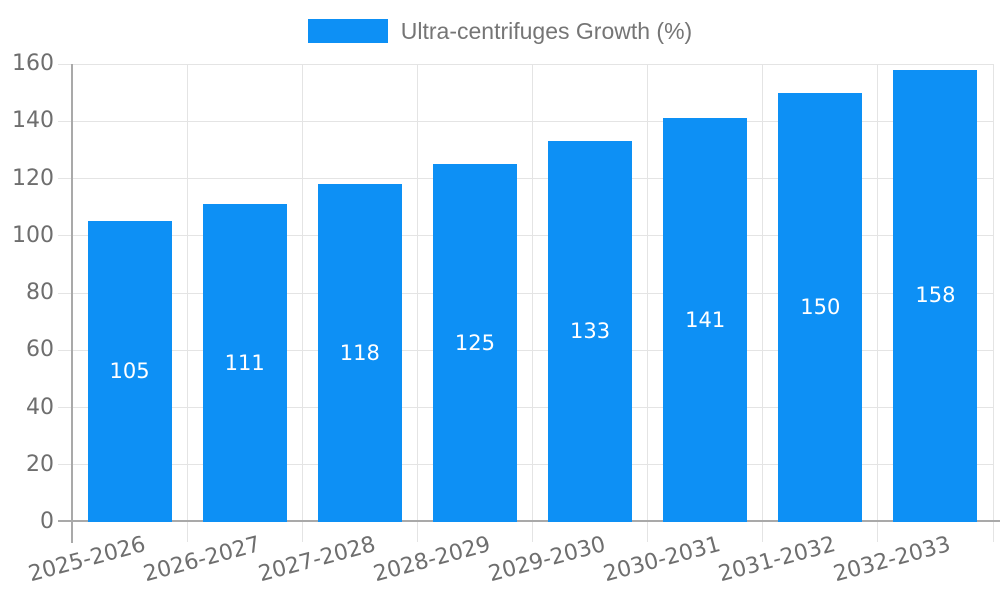 The image size is (1000, 600). What do you see at coordinates (529, 521) in the screenshot?
I see `x-axis-line` at bounding box center [529, 521].